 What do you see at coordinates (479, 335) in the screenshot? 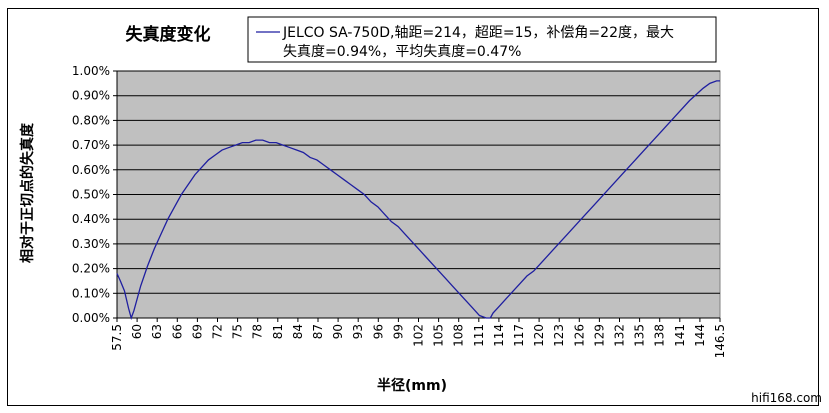
I see `x-tick-label: 111` at bounding box center [479, 335].